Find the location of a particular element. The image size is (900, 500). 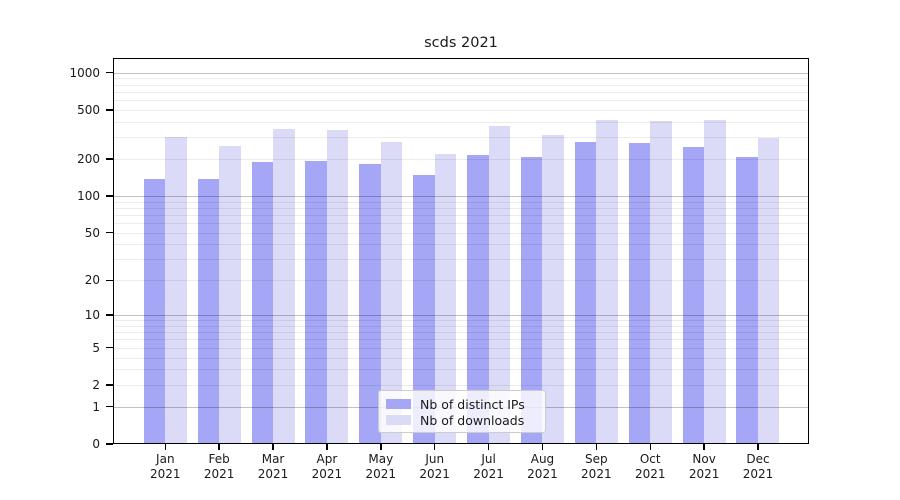

bar-distinct-ips-jan is located at coordinates (154, 311).